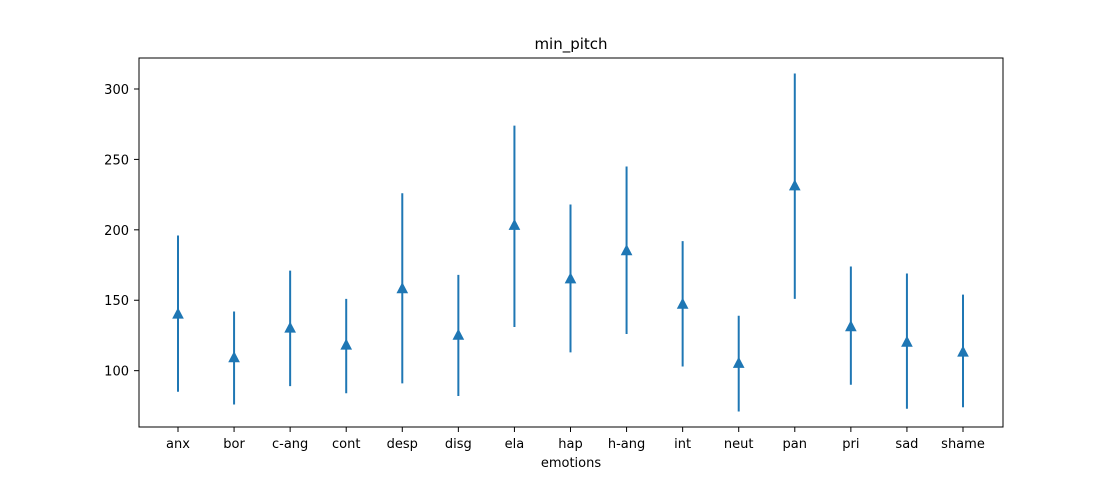 This screenshot has height=480, width=1114. Describe the element at coordinates (116, 231) in the screenshot. I see `y-tick-label-200: 200` at that location.